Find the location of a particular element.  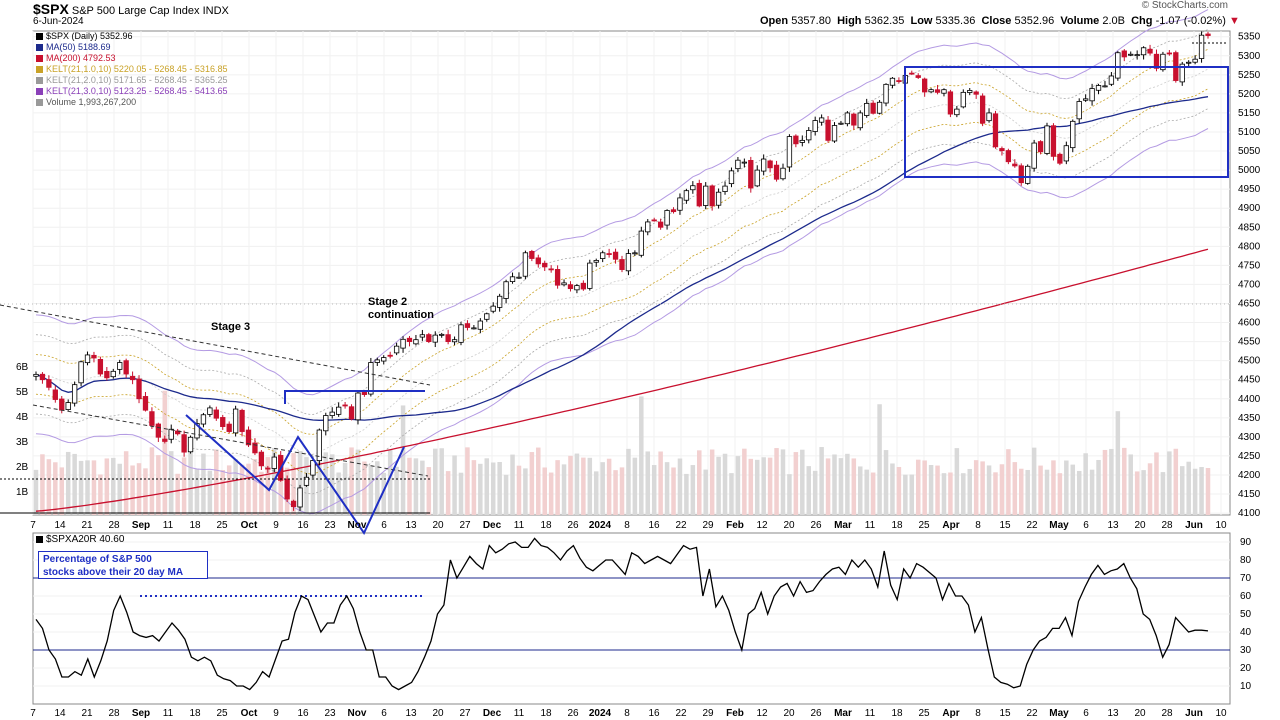

volume-tick-label: 4B is located at coordinates (22, 417).